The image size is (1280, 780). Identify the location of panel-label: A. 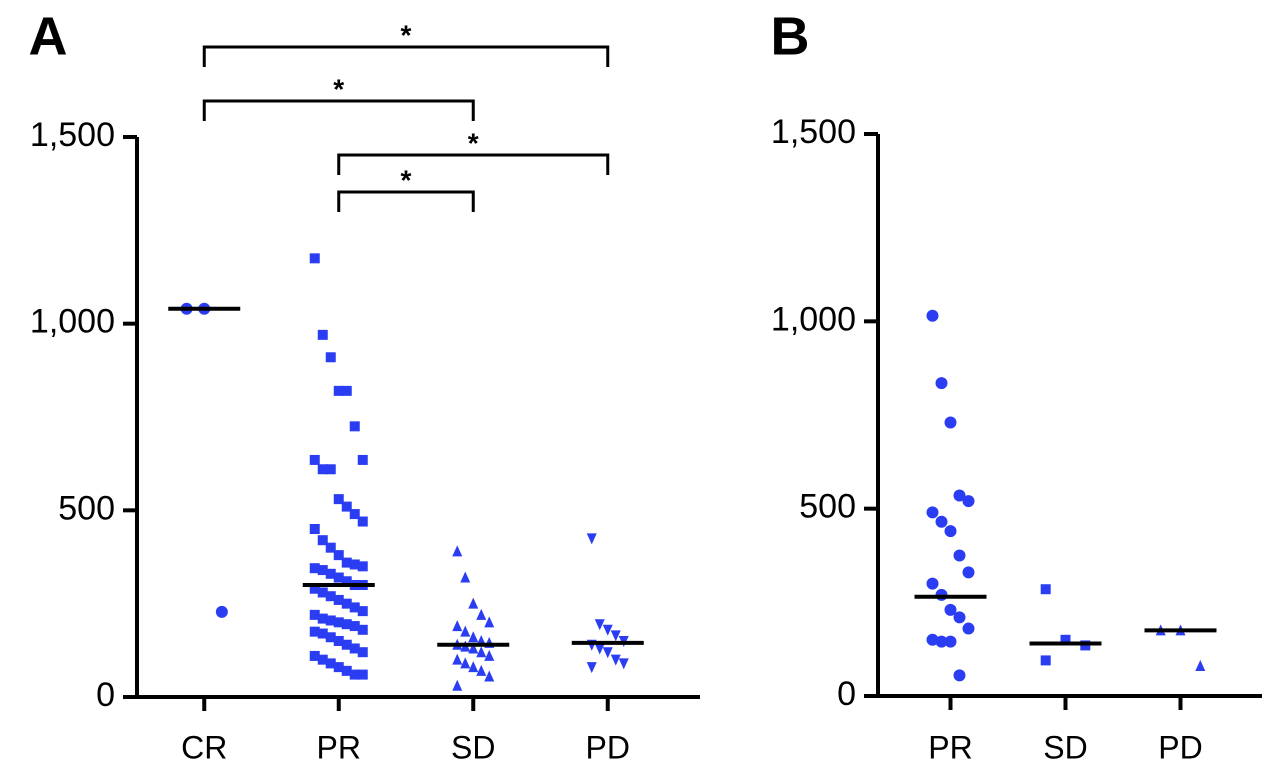
(48, 36).